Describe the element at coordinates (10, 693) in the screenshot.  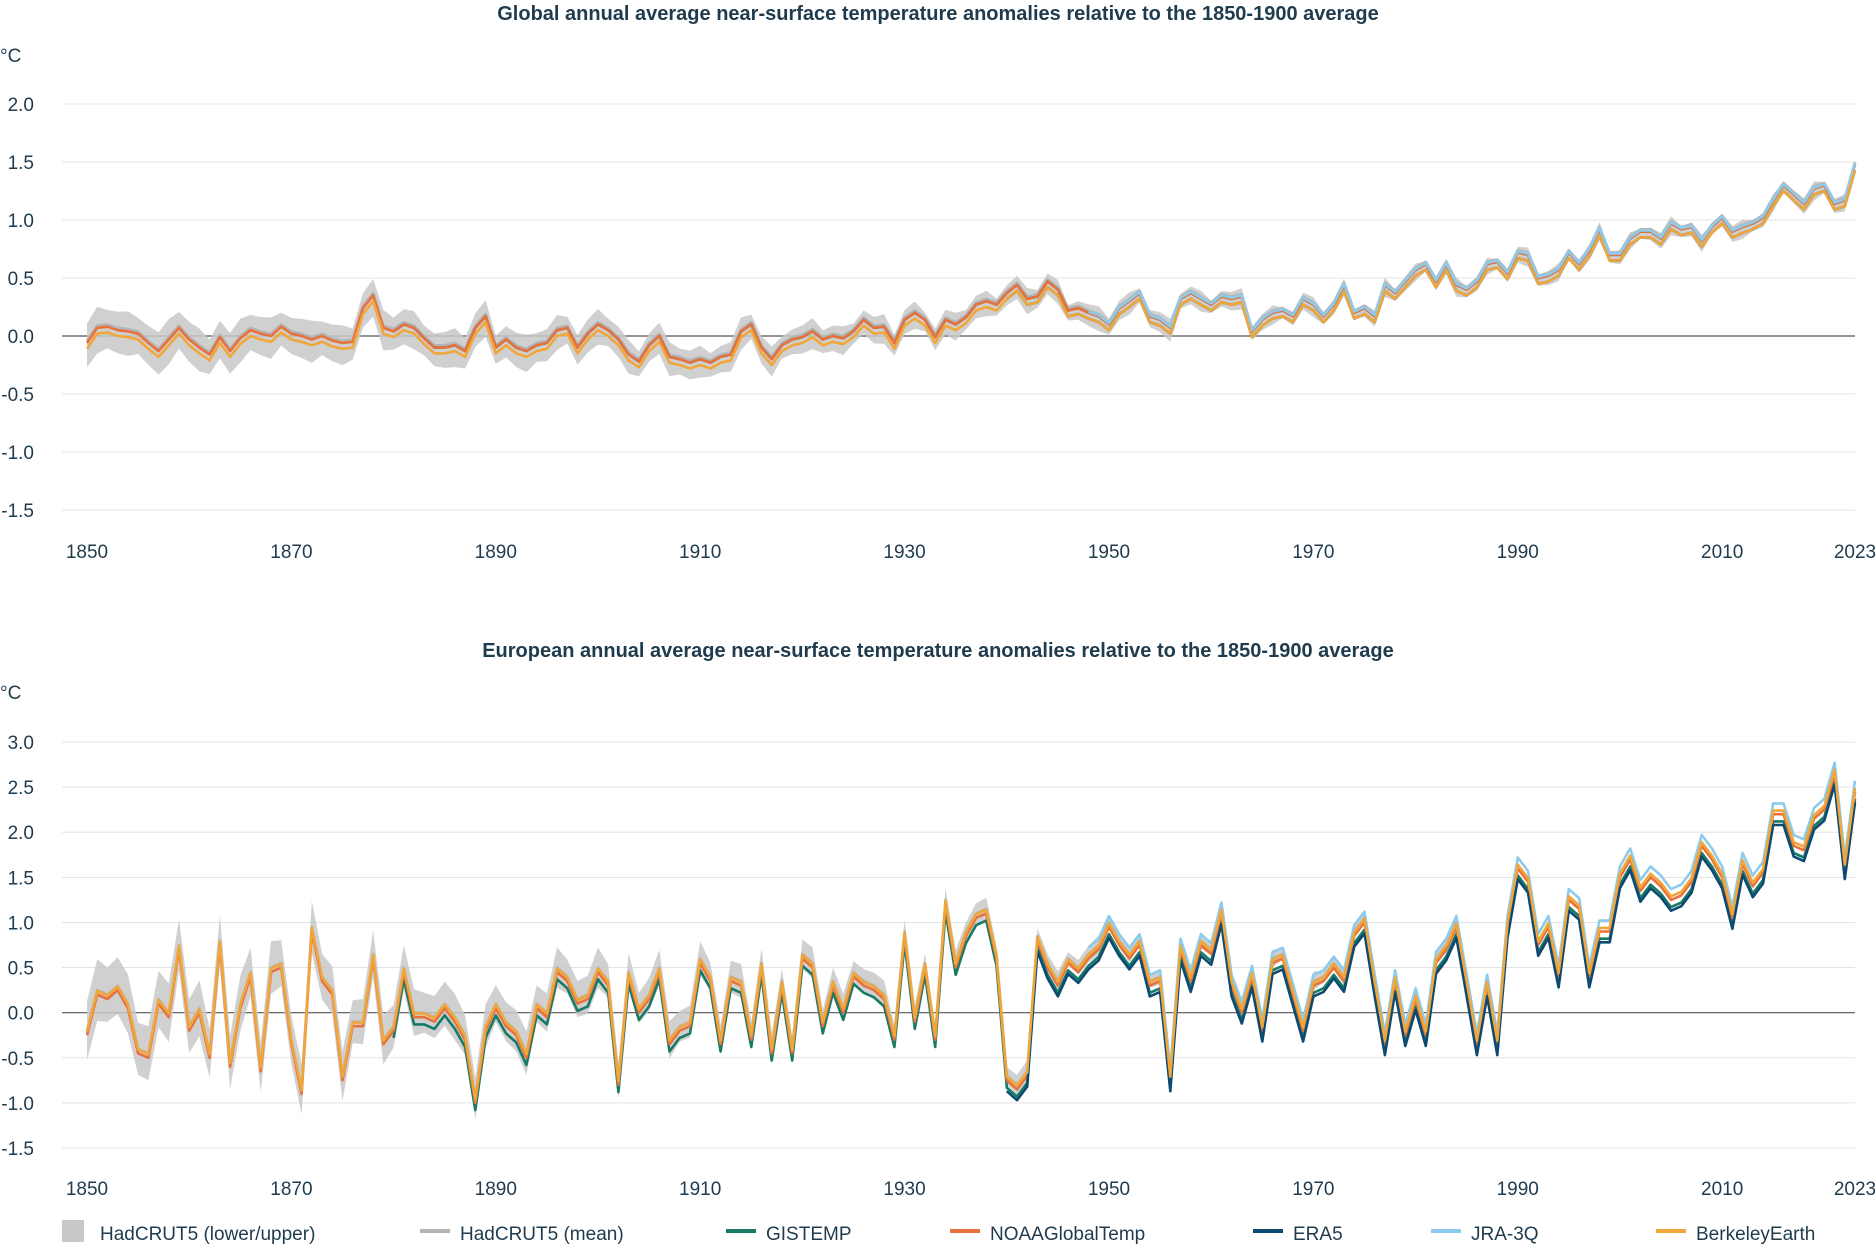
I see `european-chart-unit: °C` at that location.